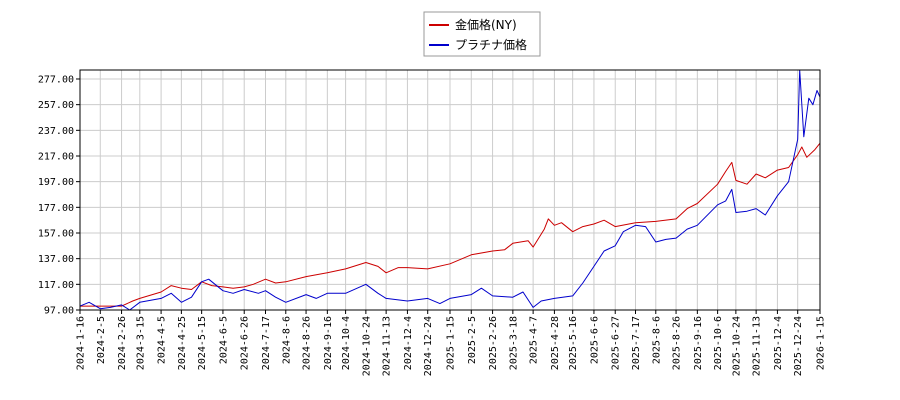  What do you see at coordinates (534, 340) in the screenshot?
I see `x-tick-label: 2025-4-7` at bounding box center [534, 340].